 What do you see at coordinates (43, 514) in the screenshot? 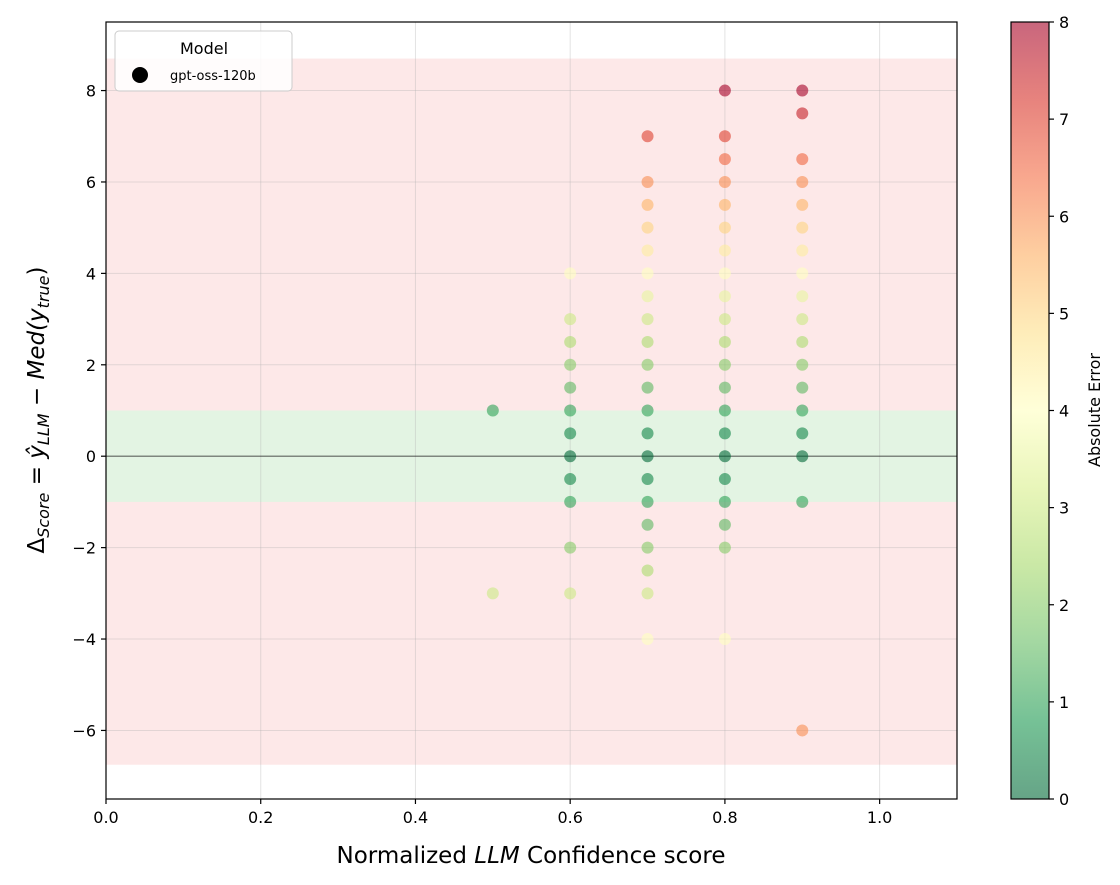
I see `y-axis-title-delta-sub: Score` at bounding box center [43, 514].